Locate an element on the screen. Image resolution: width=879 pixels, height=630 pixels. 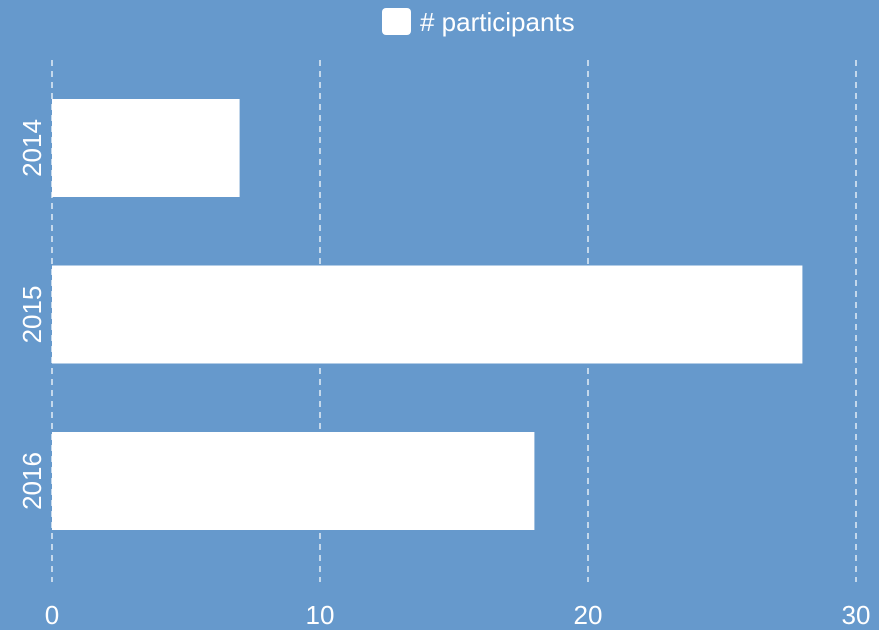
y-tick-label: 2015 is located at coordinates (32, 315).